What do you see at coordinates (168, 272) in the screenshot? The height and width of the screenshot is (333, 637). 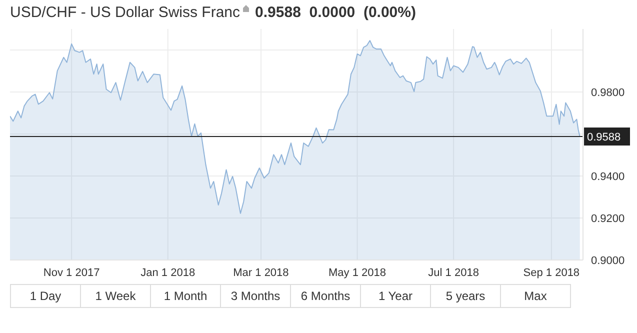 I see `x-tick-label: Jan 1 2018` at bounding box center [168, 272].